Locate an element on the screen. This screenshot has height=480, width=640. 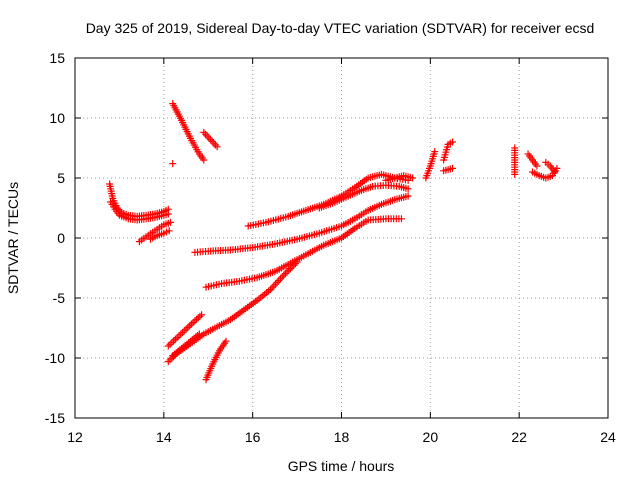
series-arc21 is located at coordinates (532, 160).